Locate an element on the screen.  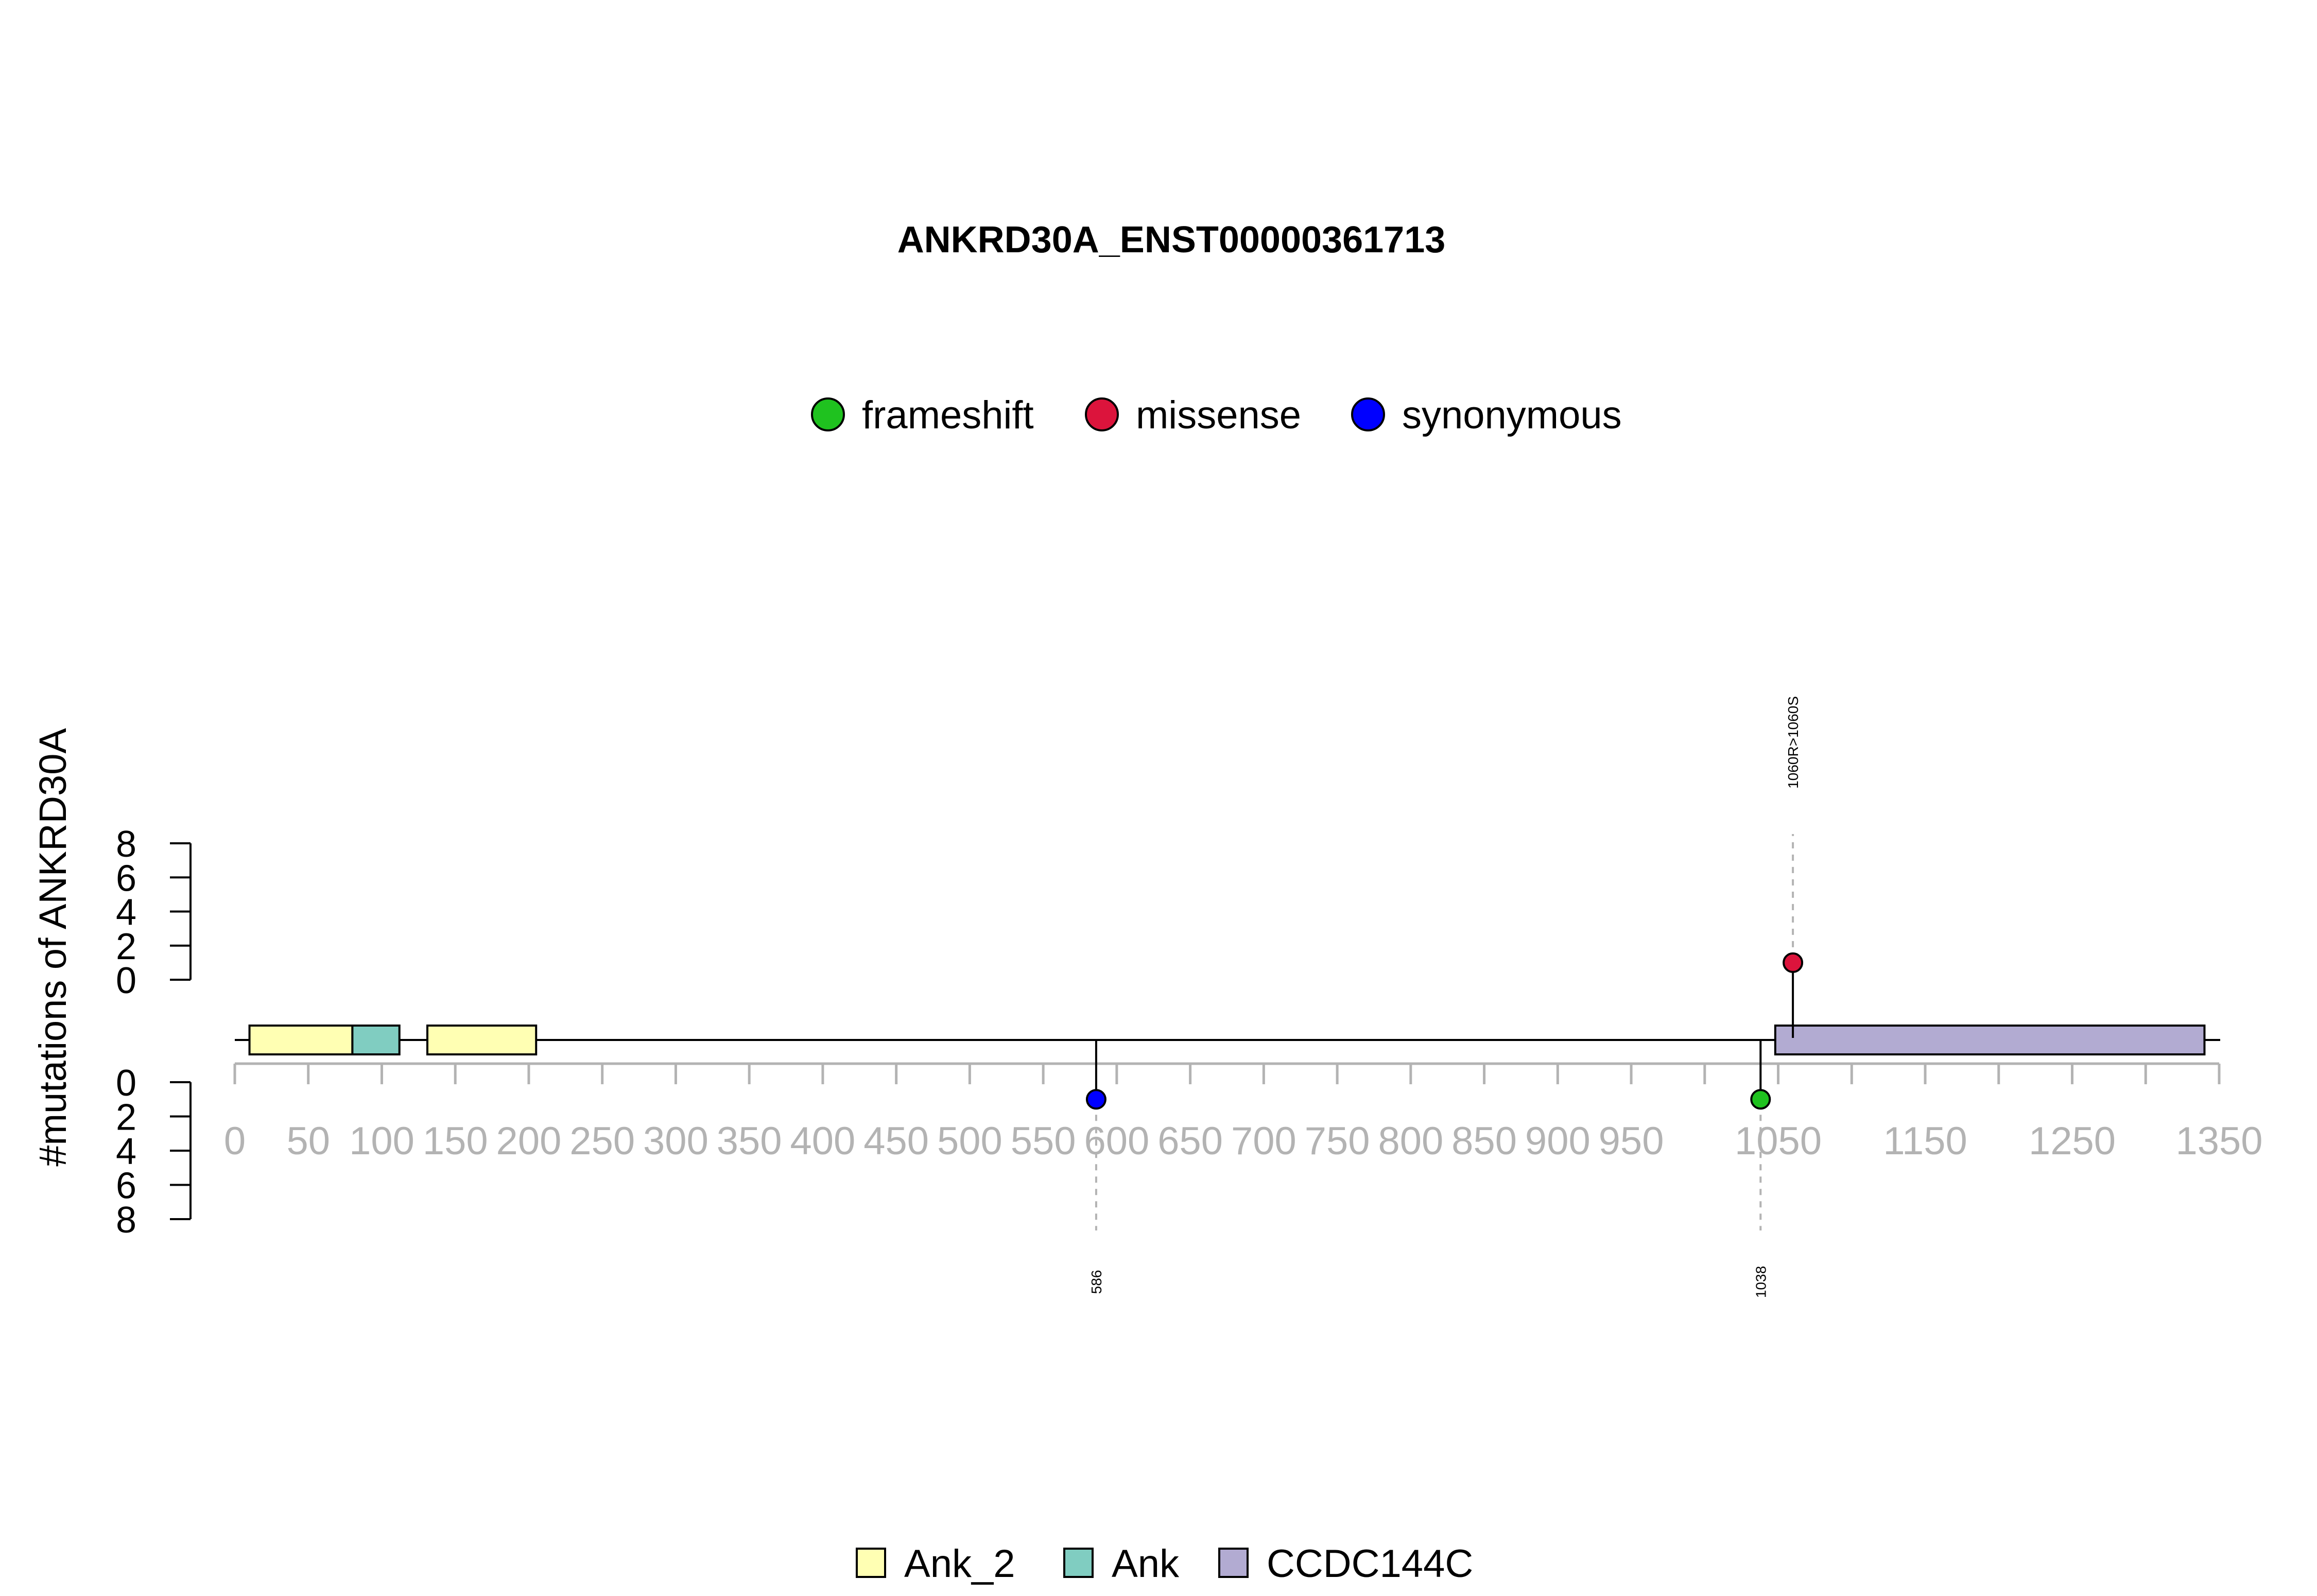
x-tick-label-150: 150 is located at coordinates (455, 1141).